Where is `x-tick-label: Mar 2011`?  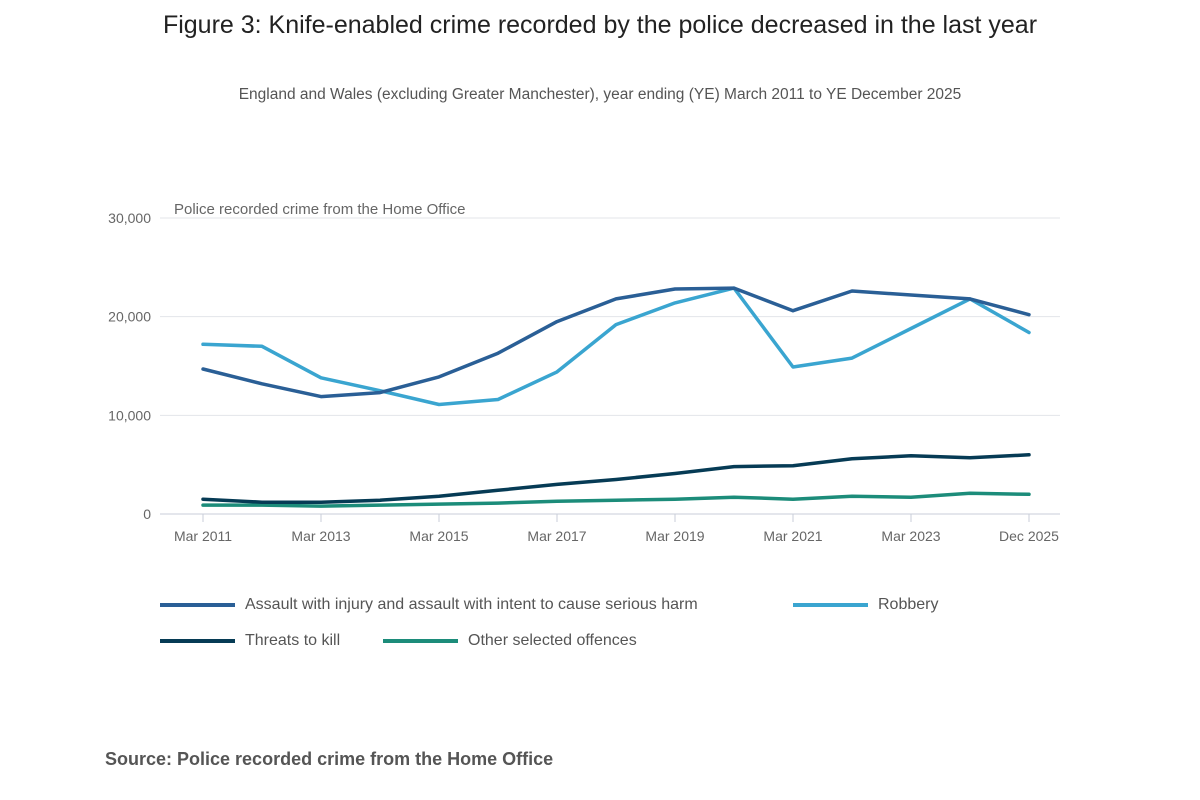
x-tick-label: Mar 2011 is located at coordinates (203, 536).